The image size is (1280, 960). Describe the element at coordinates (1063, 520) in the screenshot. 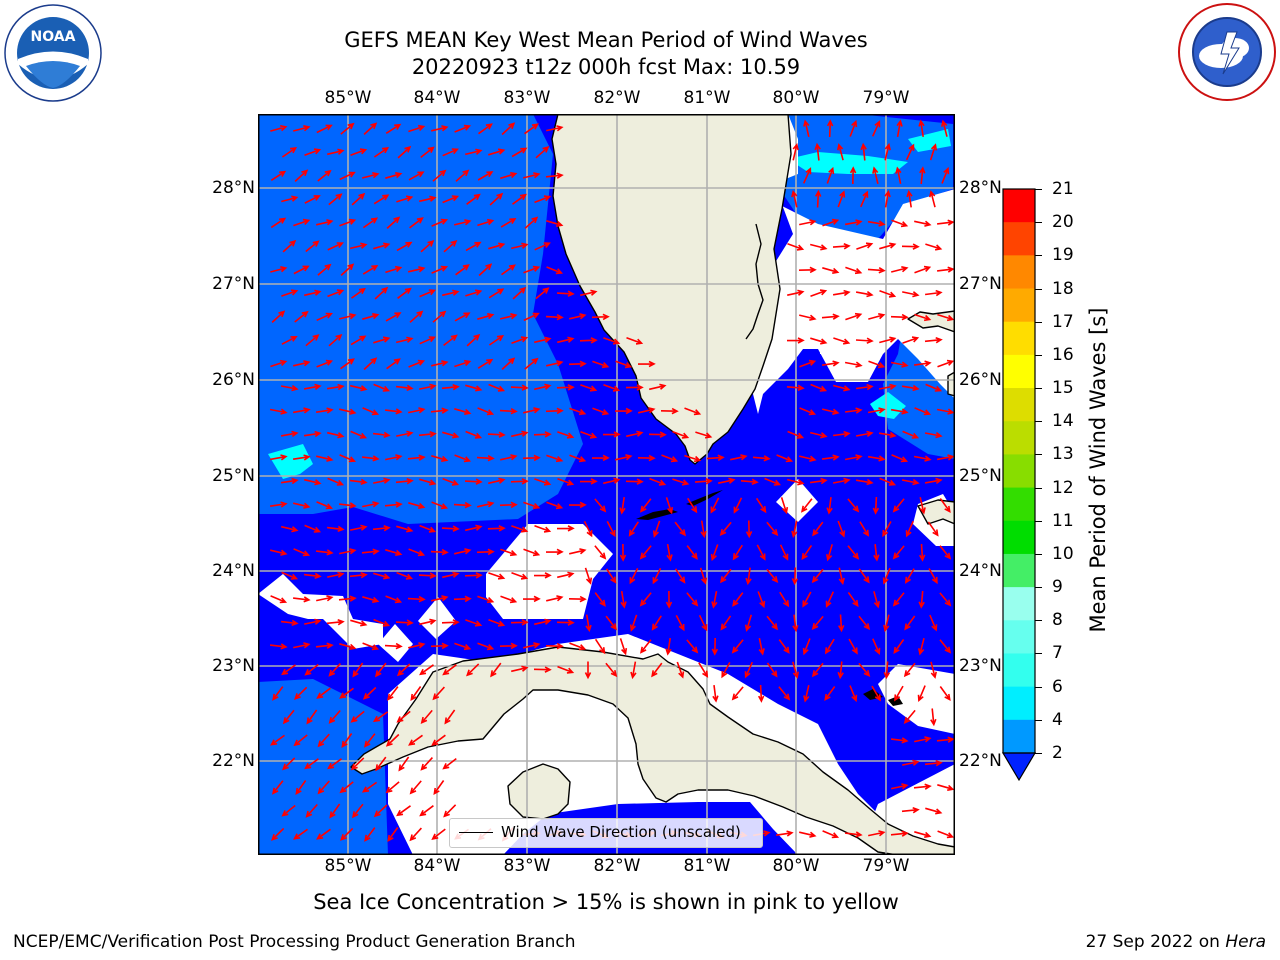

I see `colorbar-tick-label: 11` at that location.